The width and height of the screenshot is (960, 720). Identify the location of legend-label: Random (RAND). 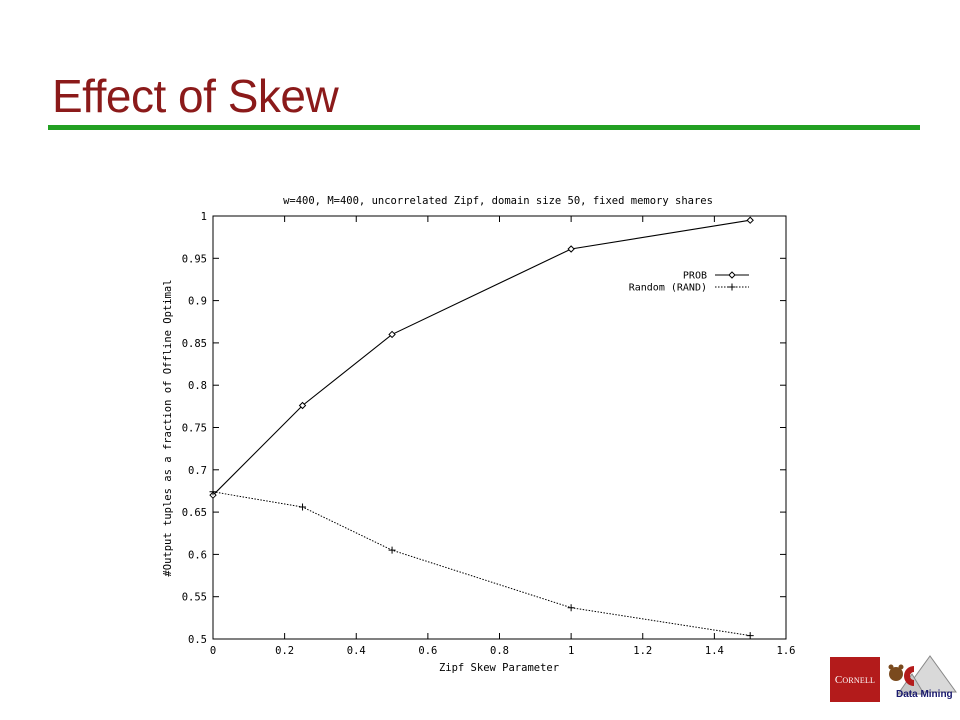
(668, 288).